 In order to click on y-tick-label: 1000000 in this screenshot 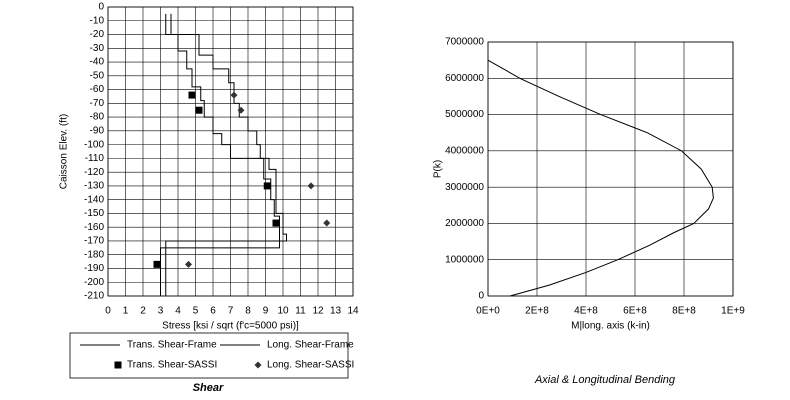, I will do `click(464, 259)`.